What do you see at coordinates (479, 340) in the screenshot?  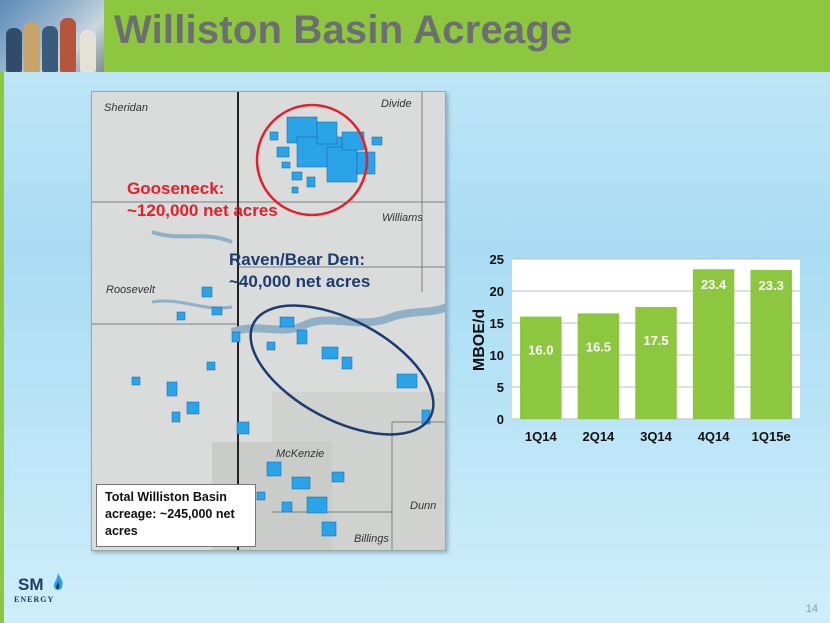 I see `y-axis-label: MBOE/d` at bounding box center [479, 340].